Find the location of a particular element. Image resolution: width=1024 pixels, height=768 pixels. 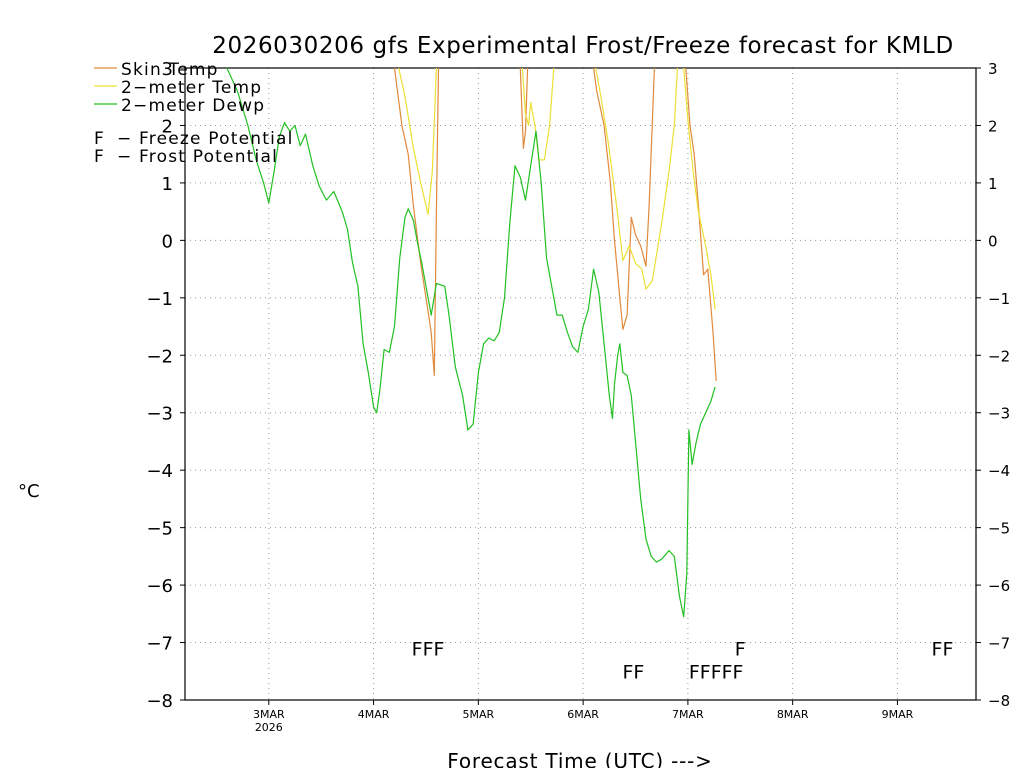

y-tick-label-left: −6 is located at coordinates (159, 586).